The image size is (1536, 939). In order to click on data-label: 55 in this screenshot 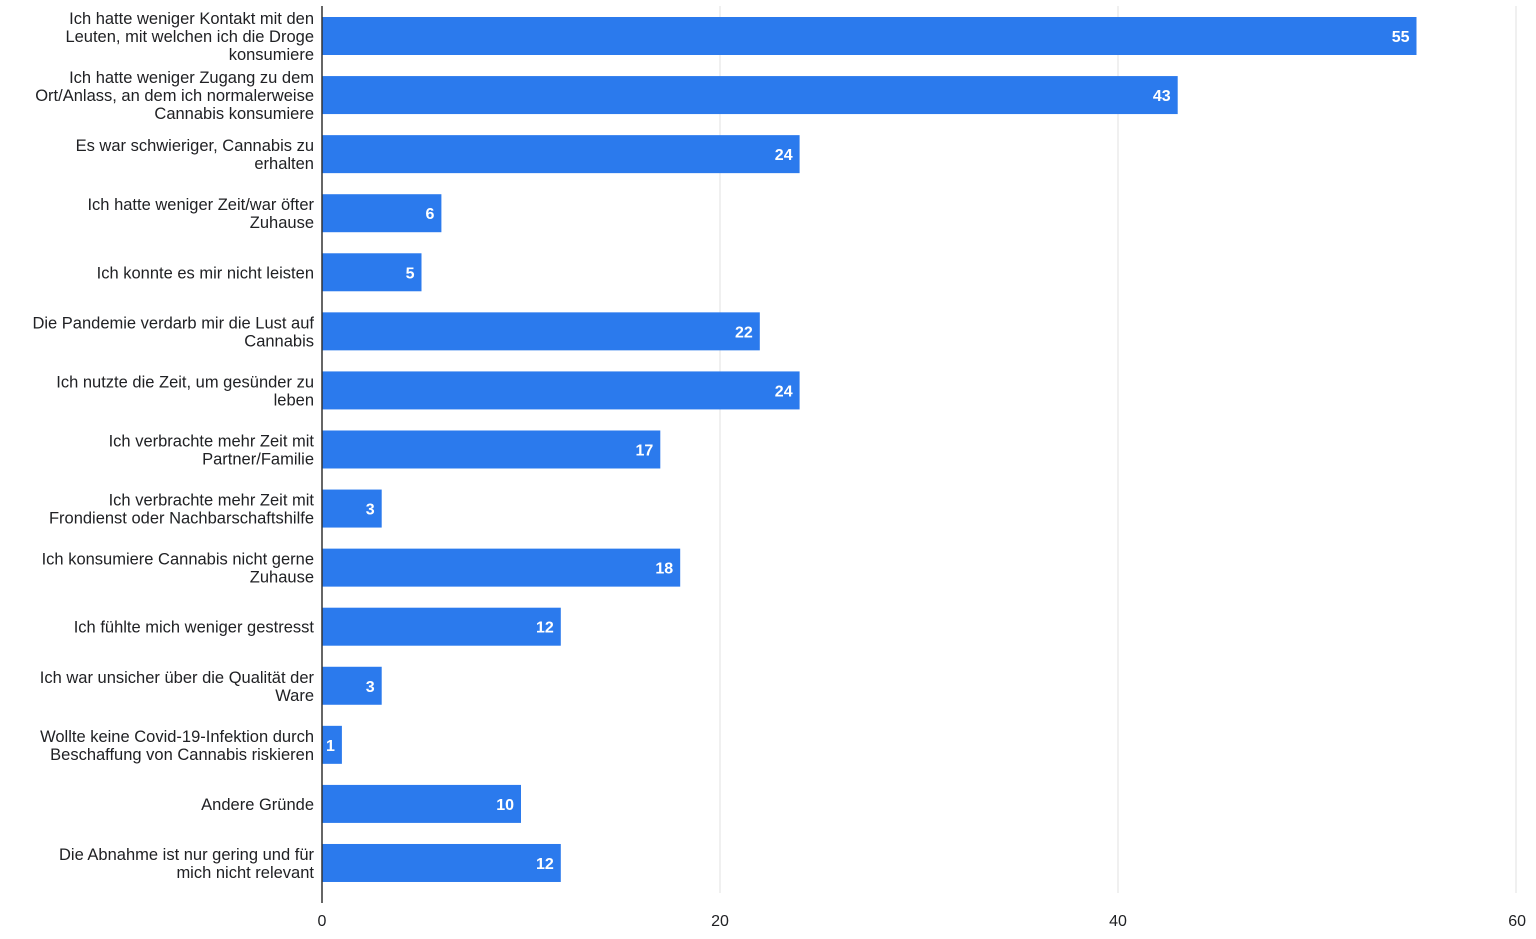, I will do `click(1401, 37)`.